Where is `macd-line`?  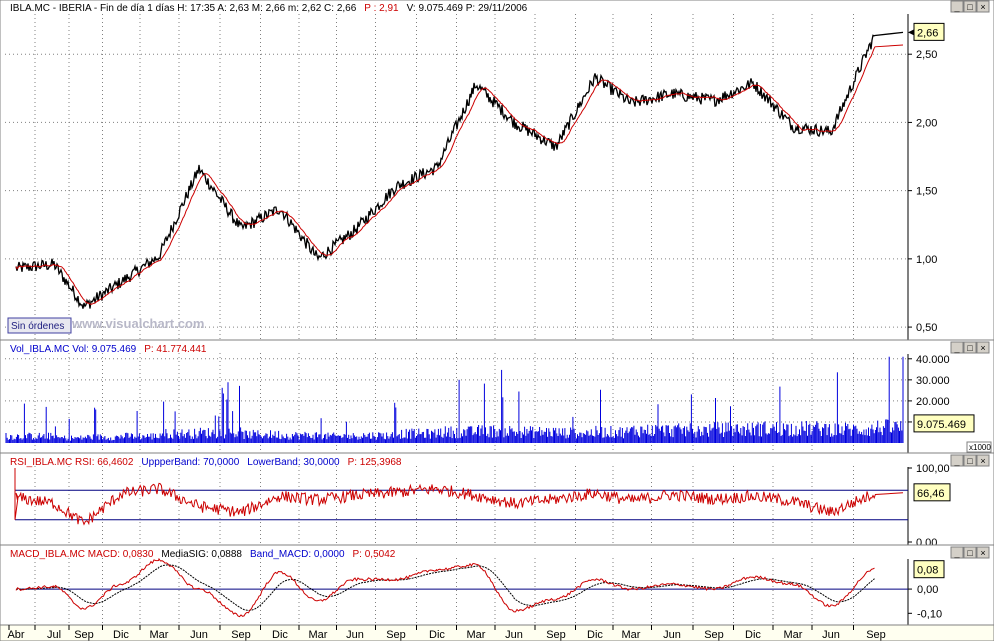
macd-line is located at coordinates (445, 587).